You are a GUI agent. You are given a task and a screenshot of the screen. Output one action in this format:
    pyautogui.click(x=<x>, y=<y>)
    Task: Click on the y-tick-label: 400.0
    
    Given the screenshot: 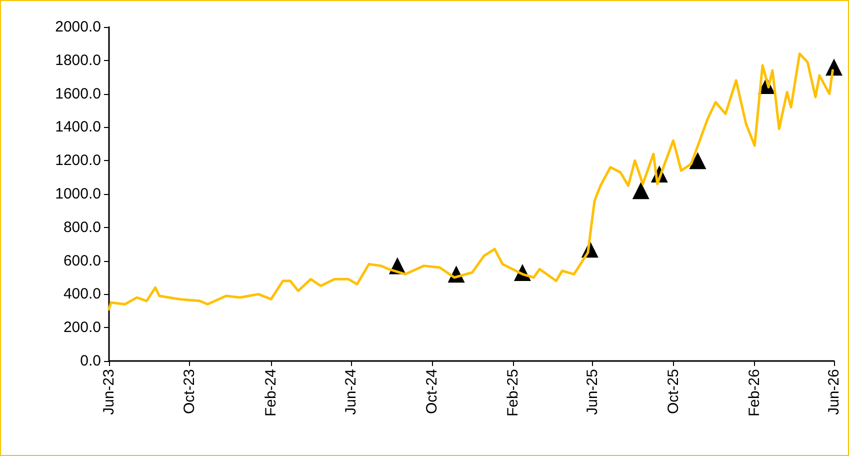 What is the action you would take?
    pyautogui.click(x=82, y=294)
    